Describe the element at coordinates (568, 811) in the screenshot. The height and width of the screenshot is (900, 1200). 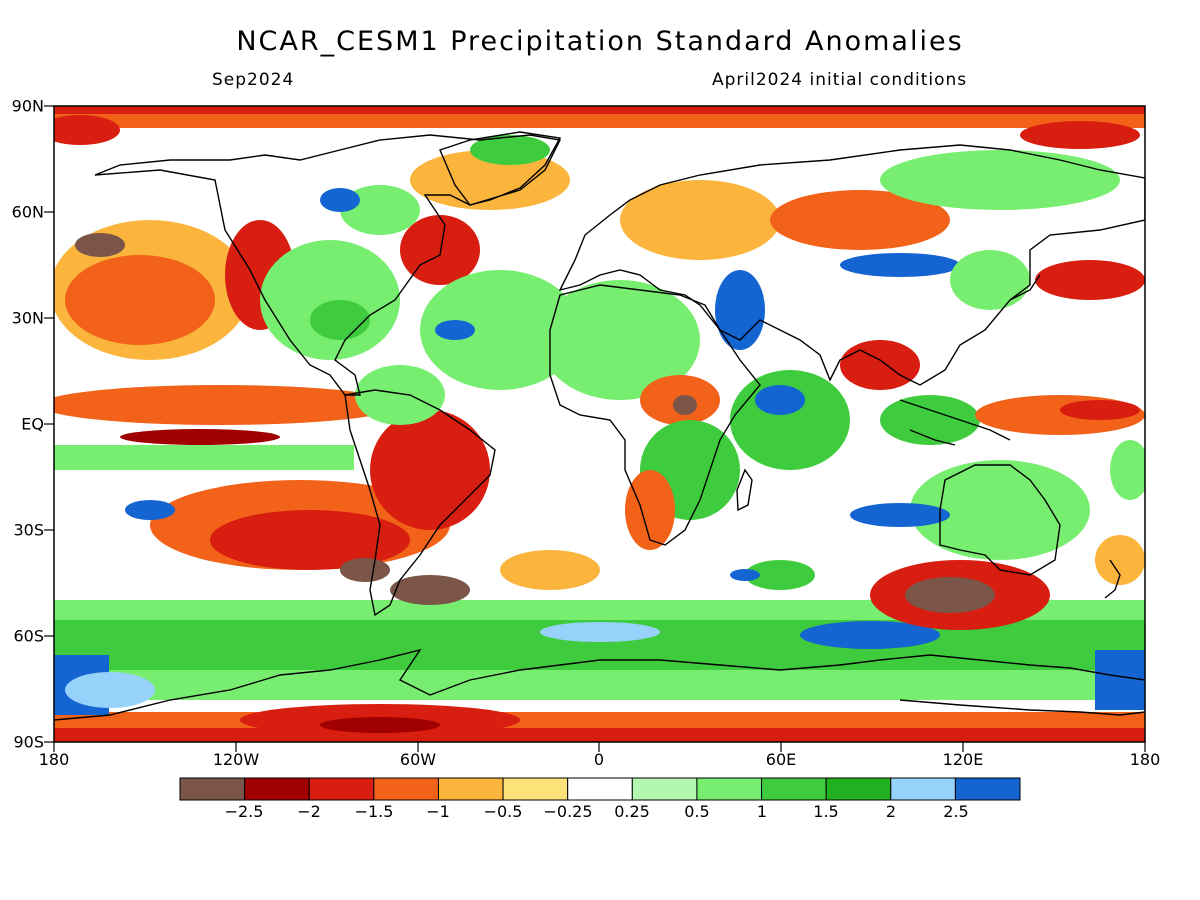
I see `colorbar-label: −0.25` at that location.